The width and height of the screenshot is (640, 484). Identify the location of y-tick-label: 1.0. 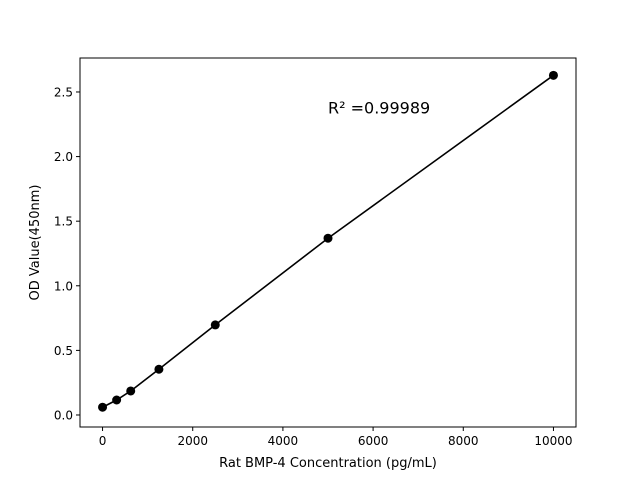
(63, 286).